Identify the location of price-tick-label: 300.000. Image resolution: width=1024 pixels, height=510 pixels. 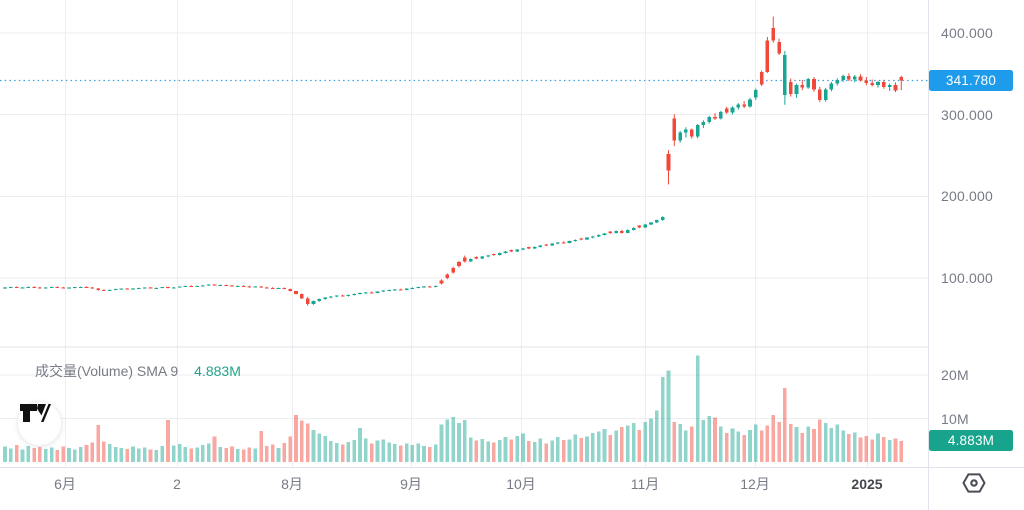
(967, 114).